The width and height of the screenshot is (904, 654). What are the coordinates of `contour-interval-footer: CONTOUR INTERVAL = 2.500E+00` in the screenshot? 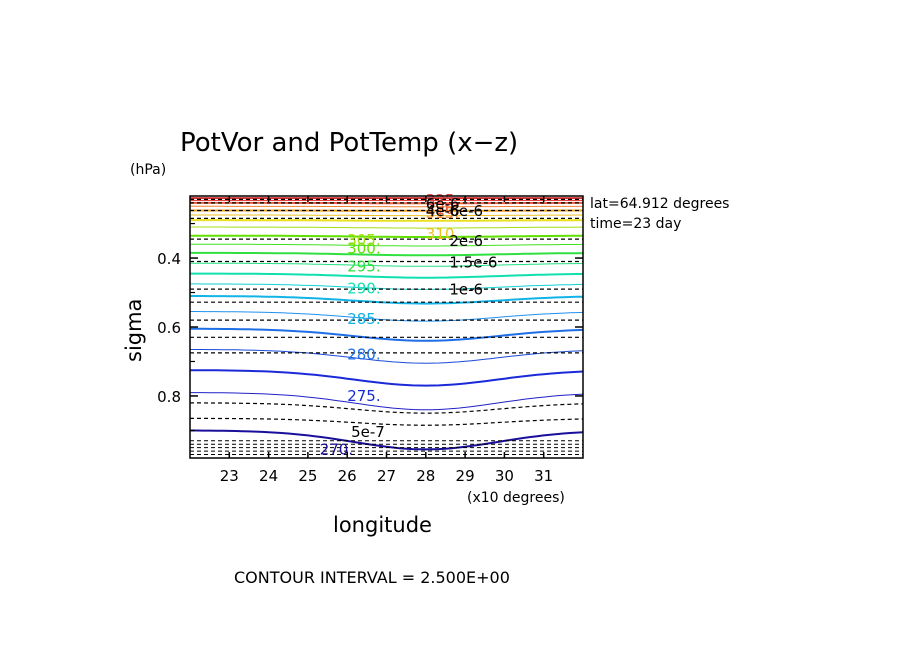 It's located at (372, 577).